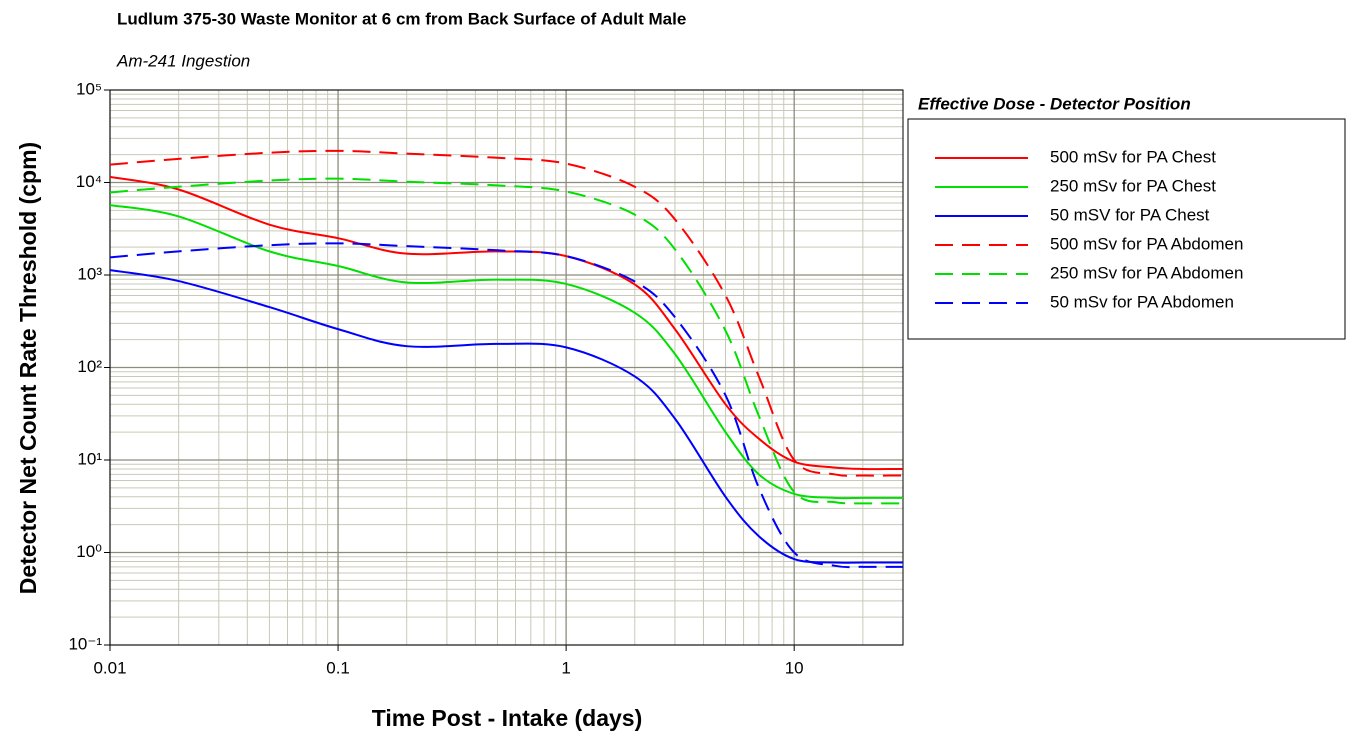 This screenshot has width=1355, height=743. I want to click on x-tick-label: 10, so click(794, 667).